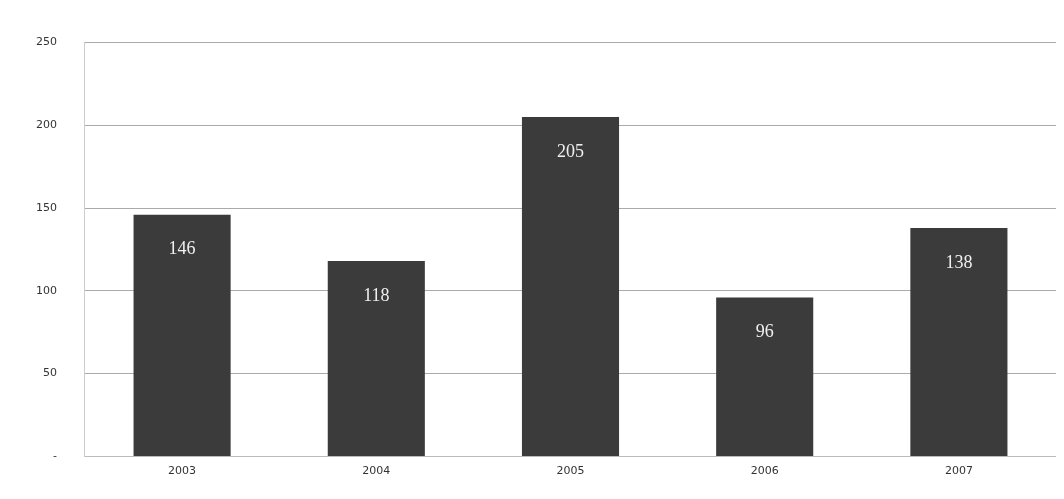 This screenshot has width=1064, height=499. Describe the element at coordinates (46, 125) in the screenshot. I see `y-tick-label: 200` at that location.